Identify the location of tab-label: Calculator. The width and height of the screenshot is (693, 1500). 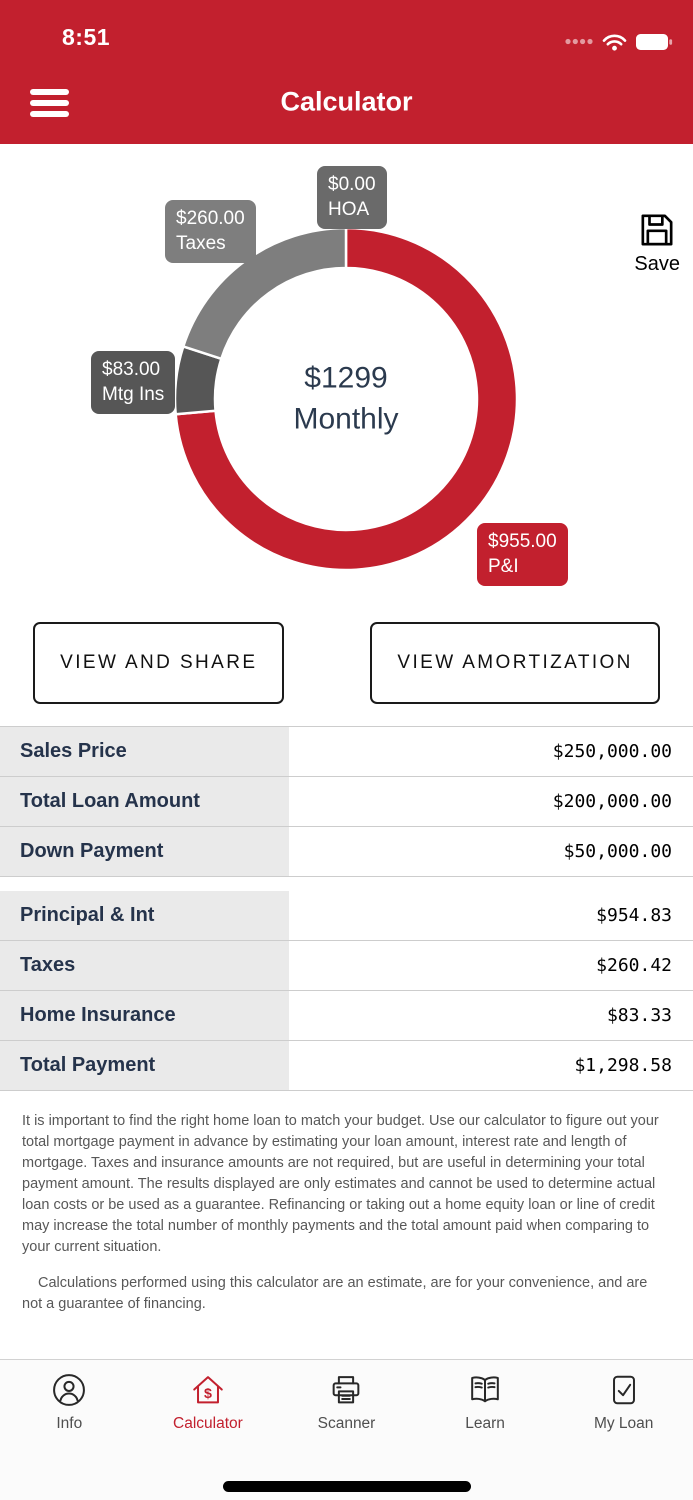
(208, 1423).